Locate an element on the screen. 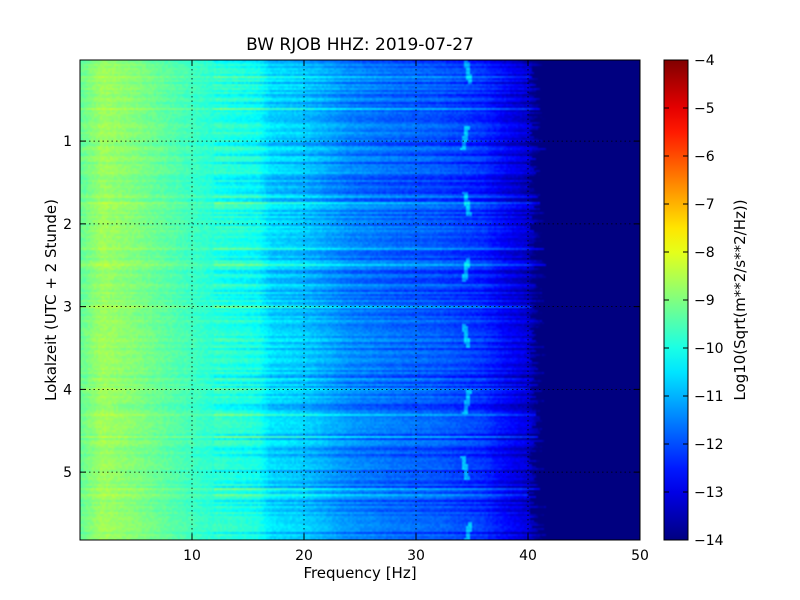  colorbar-label: Log10(Sqrt(m**2/s**2/Hz)) is located at coordinates (740, 299).